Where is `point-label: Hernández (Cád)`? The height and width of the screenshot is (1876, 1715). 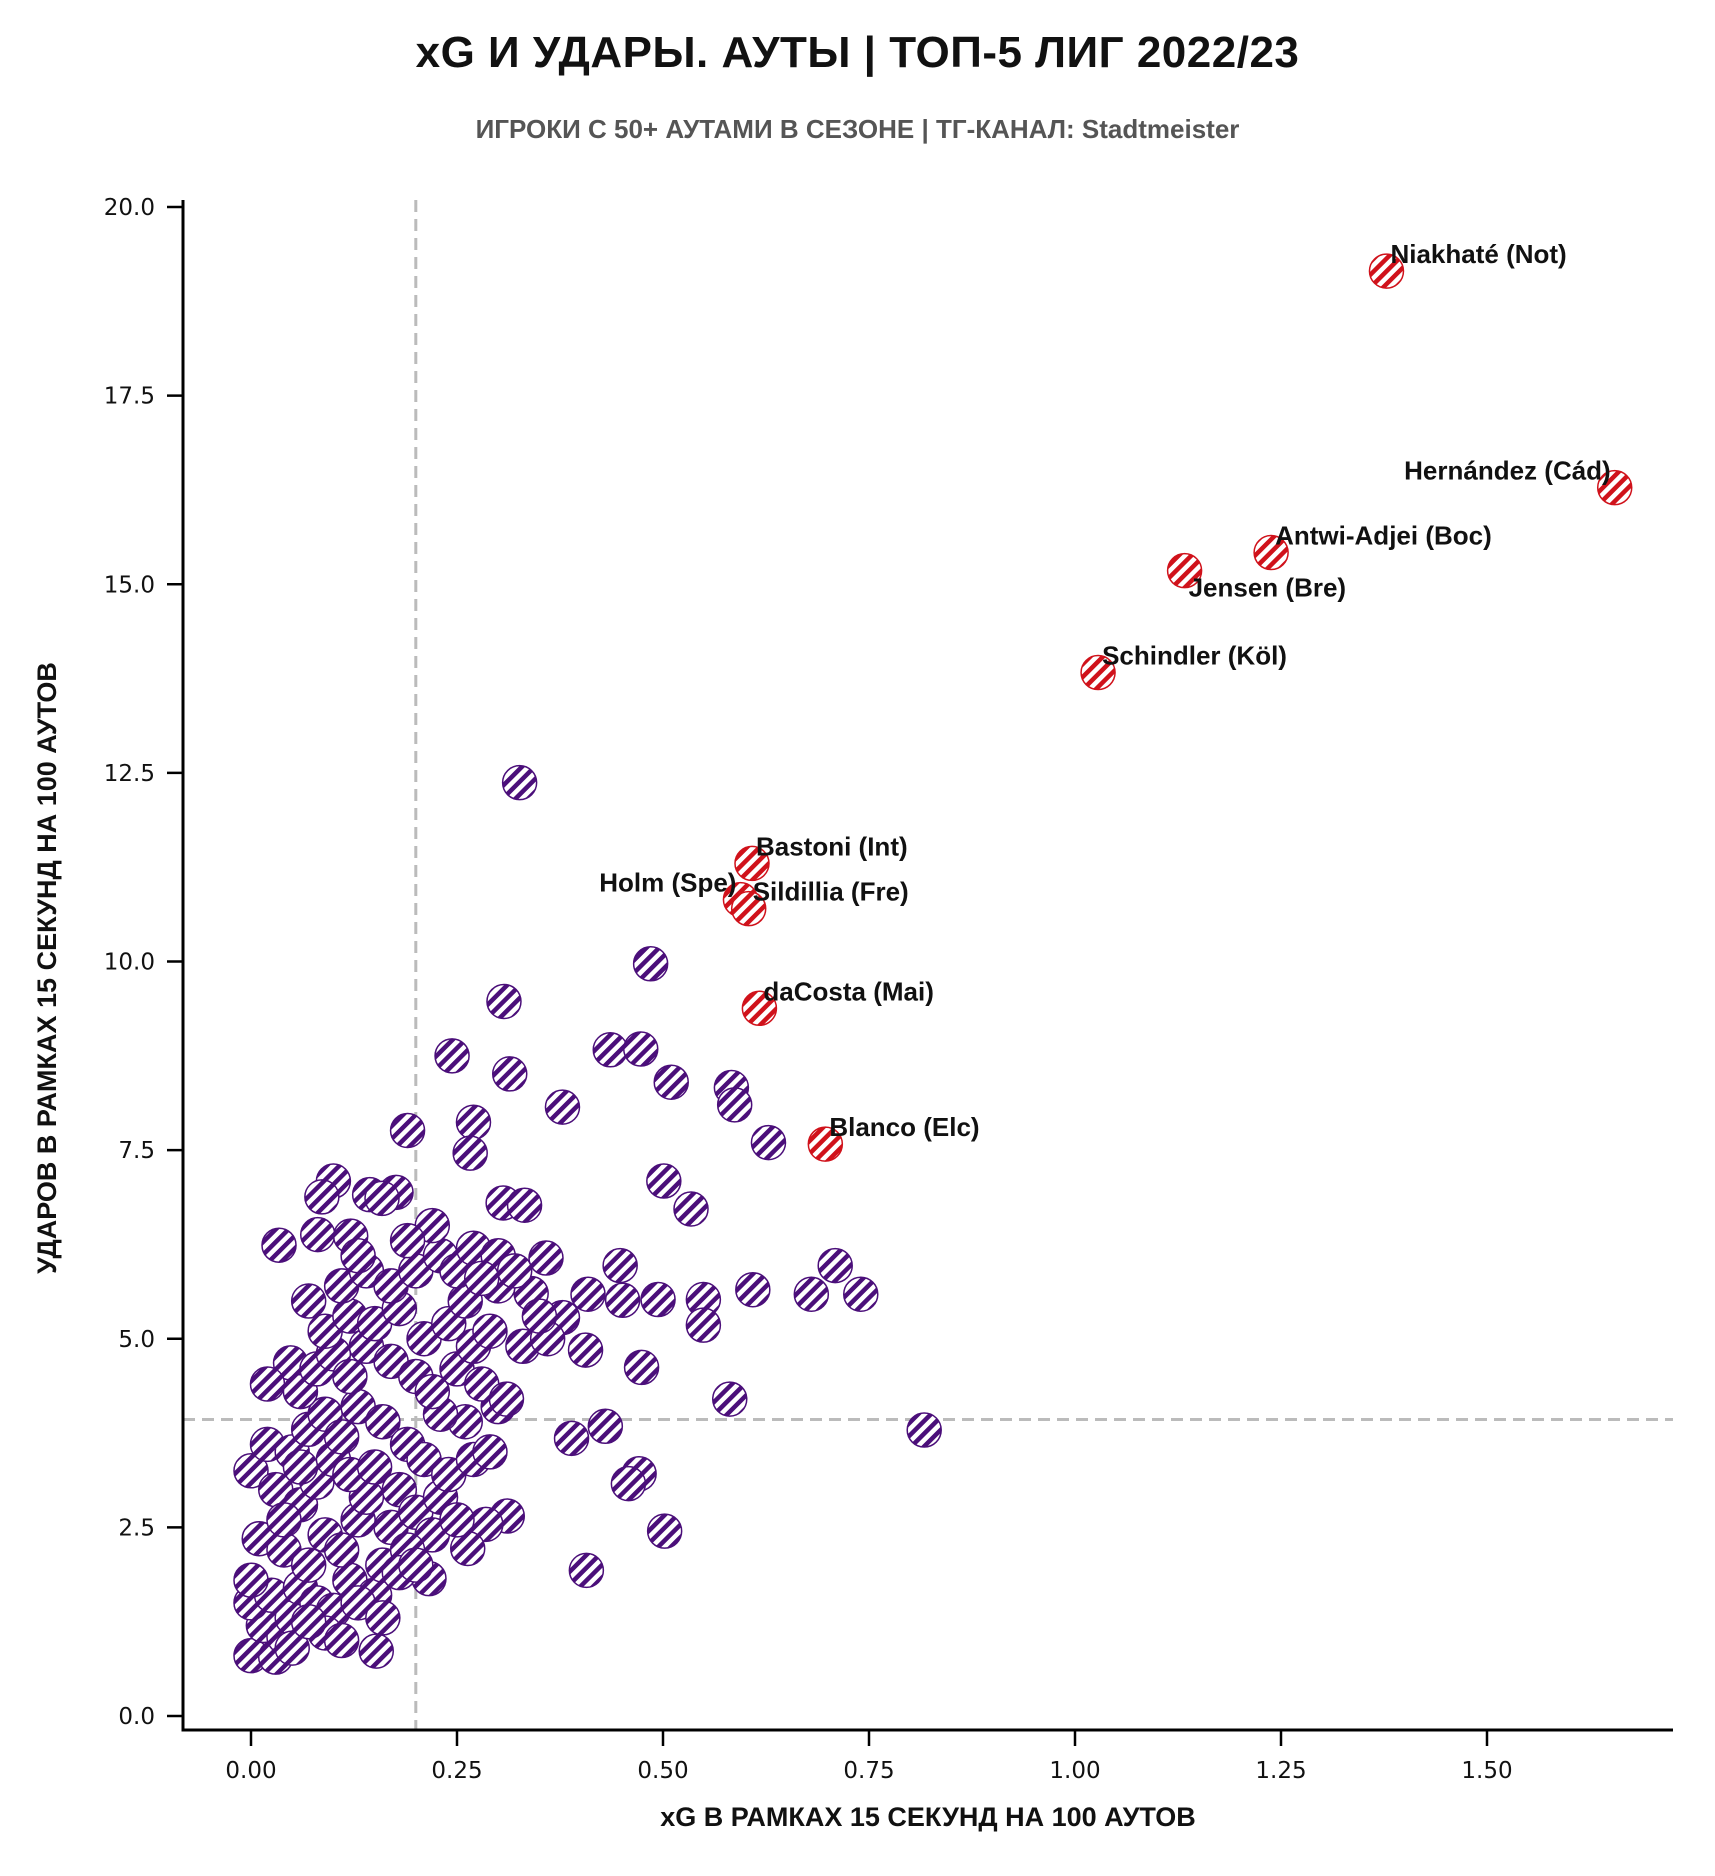
point-label: Hernández (Cád) is located at coordinates (1507, 471).